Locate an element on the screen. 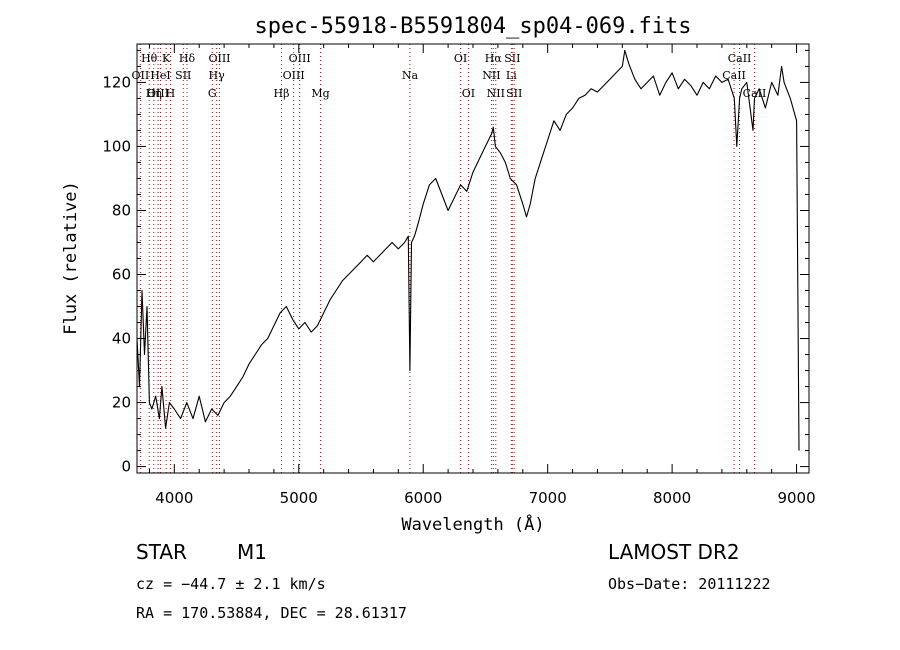  line-marker-label: Hβ is located at coordinates (282, 93).